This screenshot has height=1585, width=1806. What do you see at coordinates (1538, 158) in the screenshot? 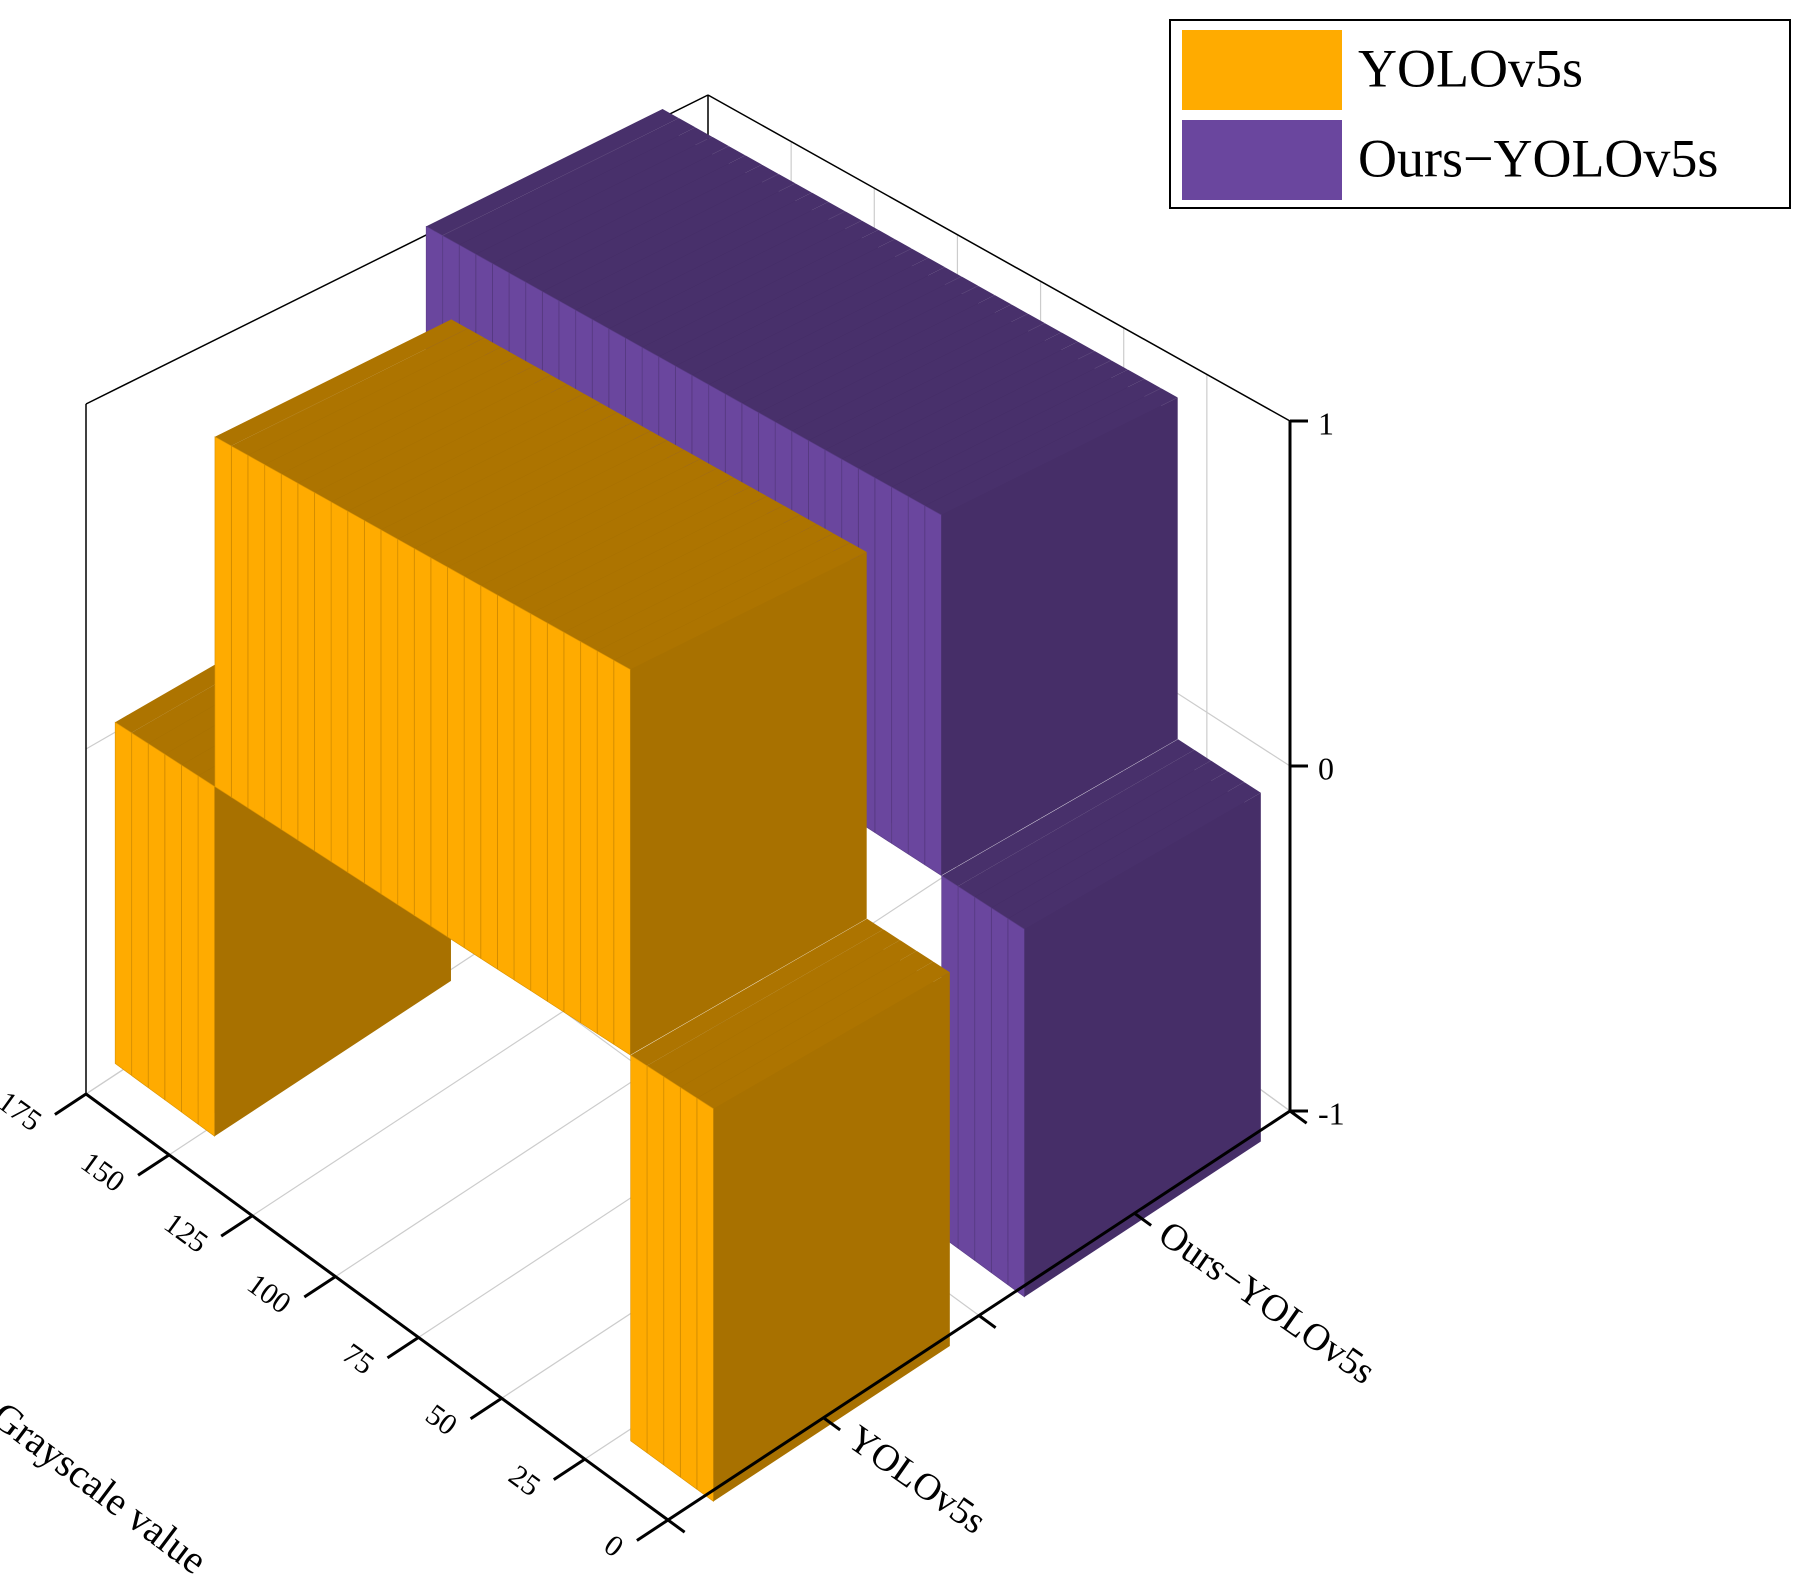
I see `legend-label: Ours−YOLOv5s` at bounding box center [1538, 158].